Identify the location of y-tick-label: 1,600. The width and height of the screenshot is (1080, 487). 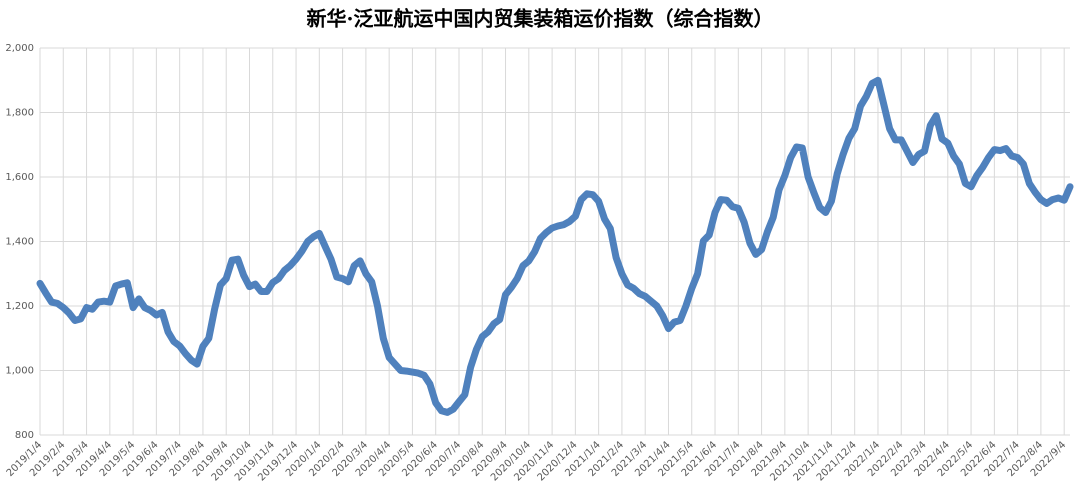
(19, 177).